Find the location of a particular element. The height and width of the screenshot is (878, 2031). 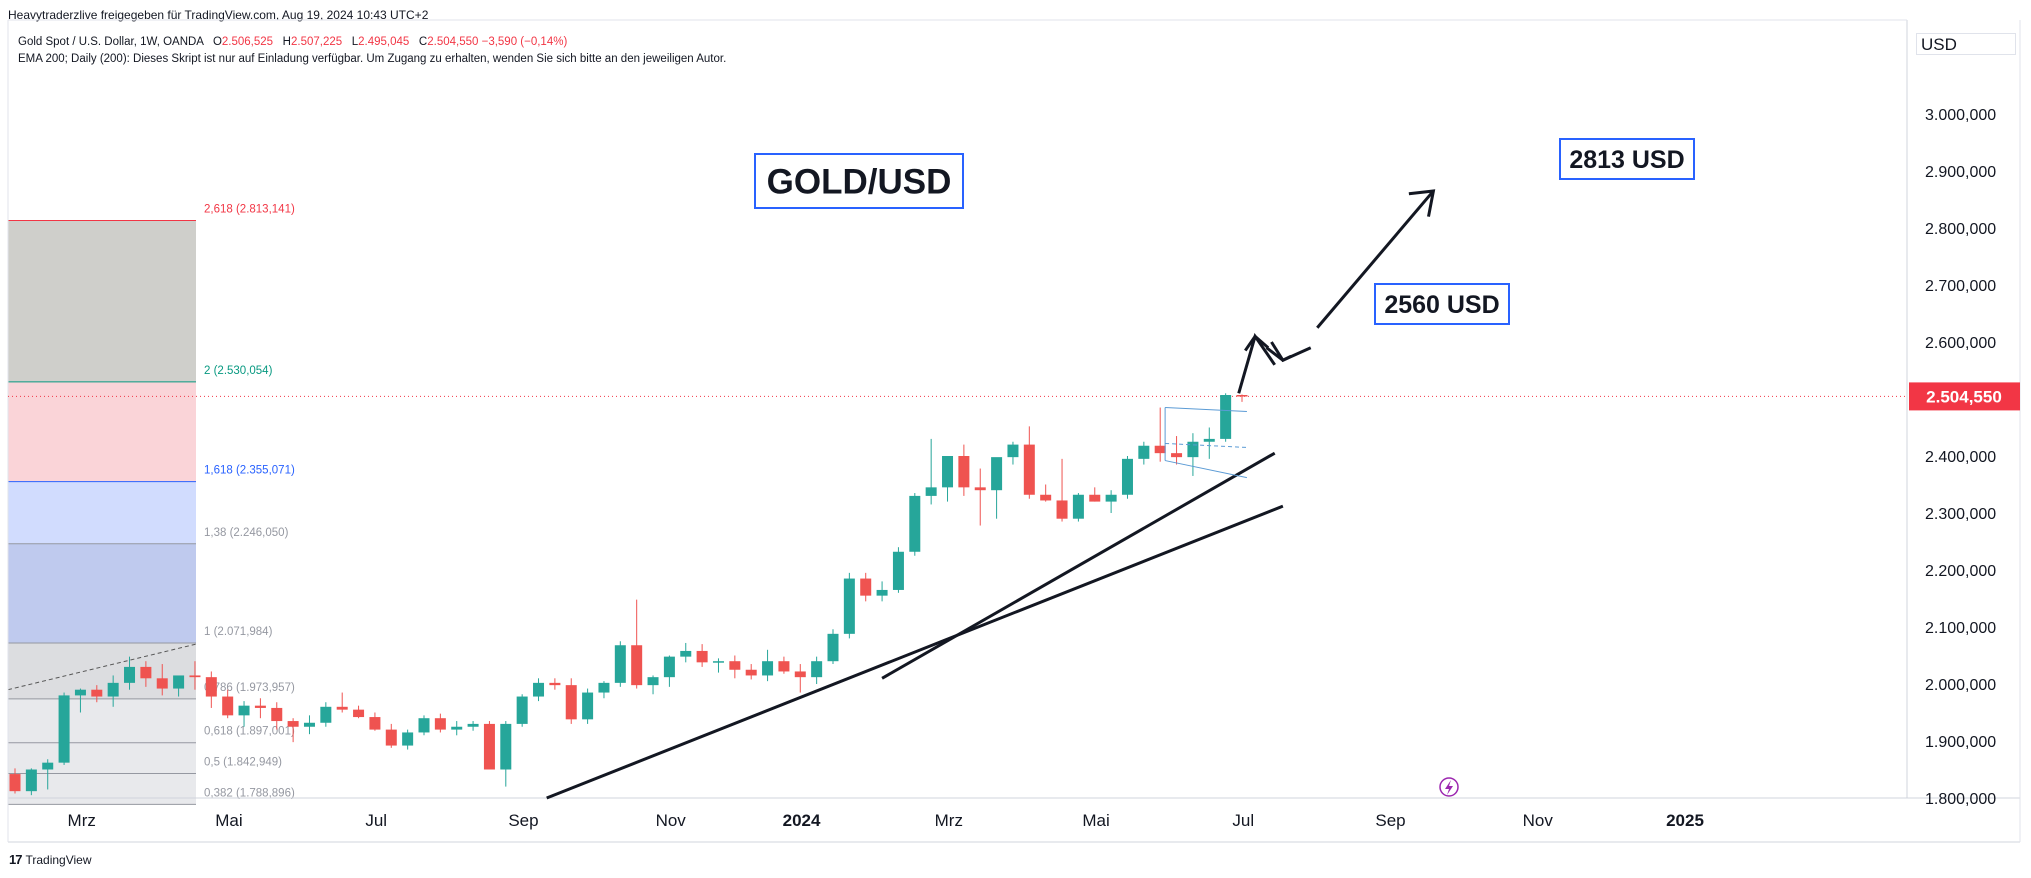

symbol-name: Gold Spot / U.S. Dollar, 1W, OANDA is located at coordinates (111, 42).